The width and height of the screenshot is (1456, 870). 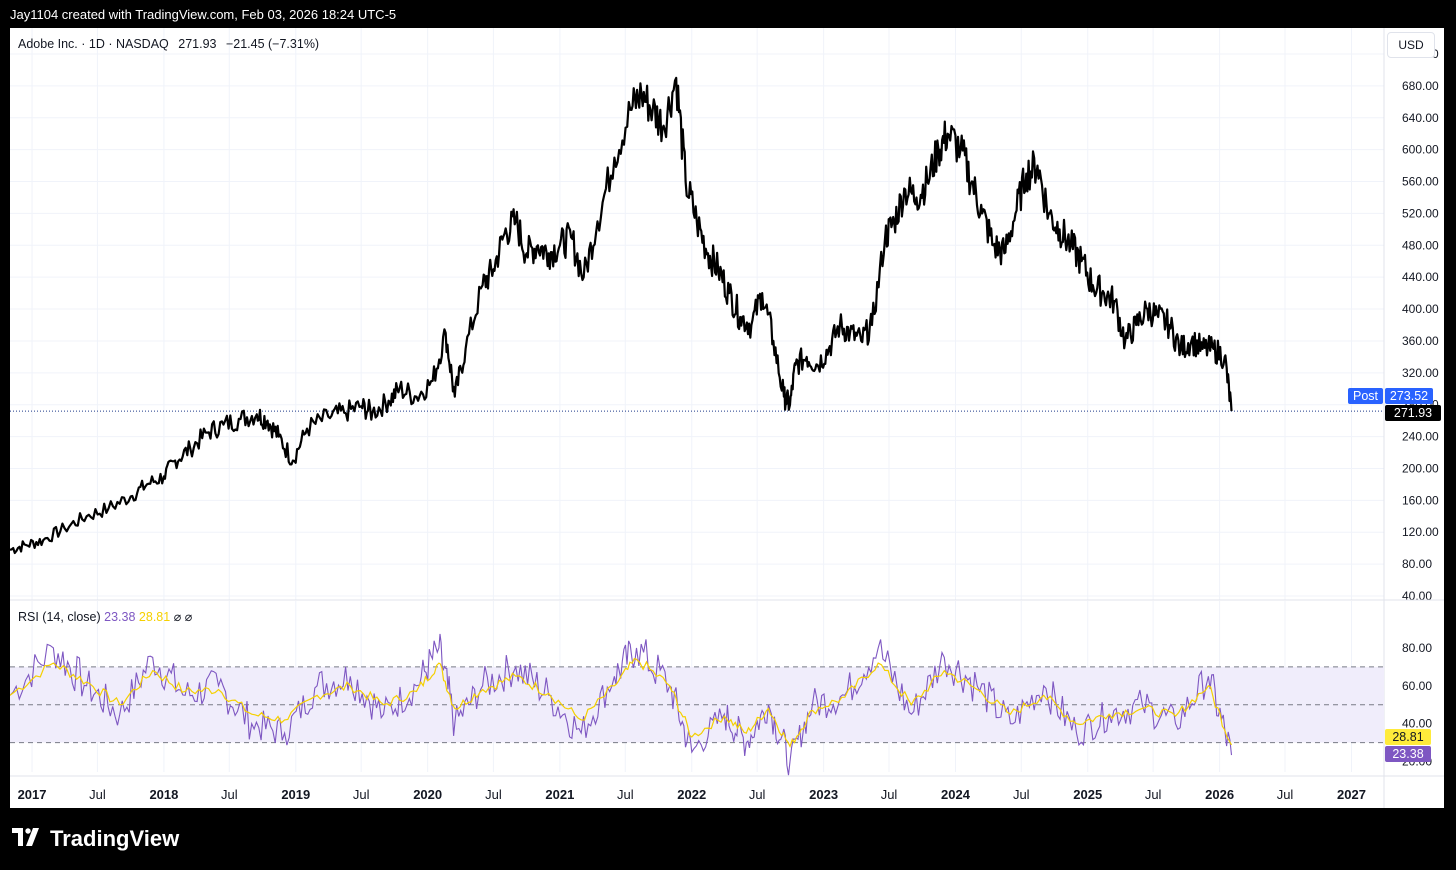 What do you see at coordinates (1417, 686) in the screenshot?
I see `rsi-axis-label: 60.00` at bounding box center [1417, 686].